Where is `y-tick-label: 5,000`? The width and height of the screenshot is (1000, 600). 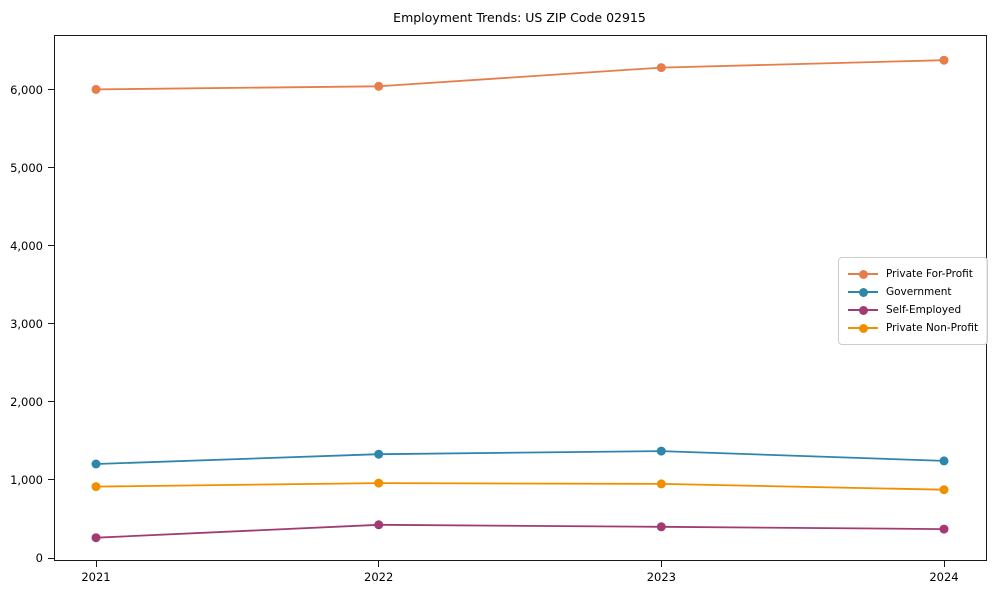 y-tick-label: 5,000 is located at coordinates (26, 167).